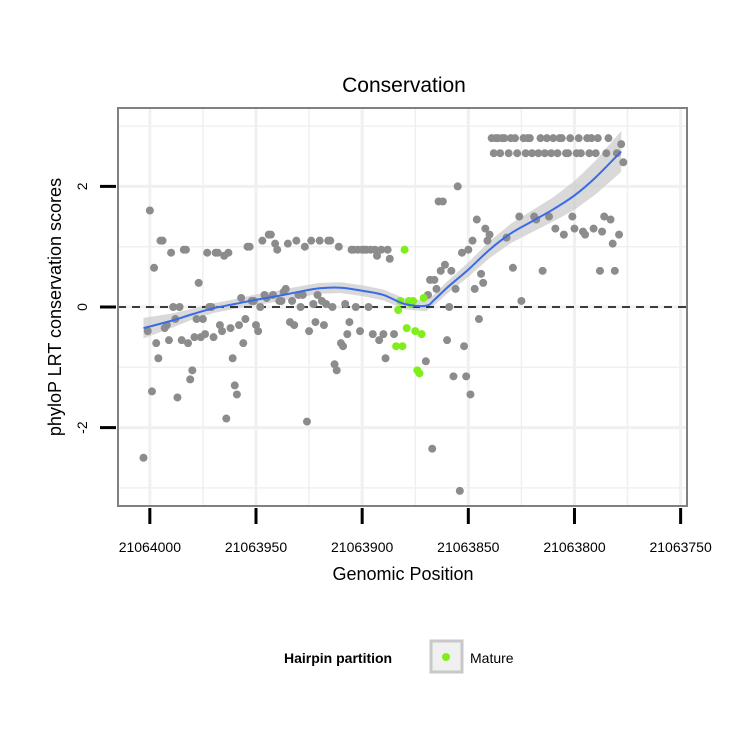  What do you see at coordinates (82, 186) in the screenshot?
I see `y-tick-label: 2` at bounding box center [82, 186].